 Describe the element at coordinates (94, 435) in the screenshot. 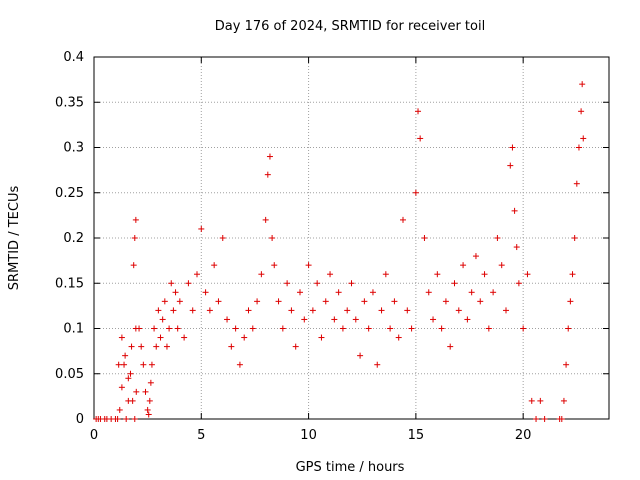

I see `x-tick-label: 0` at that location.